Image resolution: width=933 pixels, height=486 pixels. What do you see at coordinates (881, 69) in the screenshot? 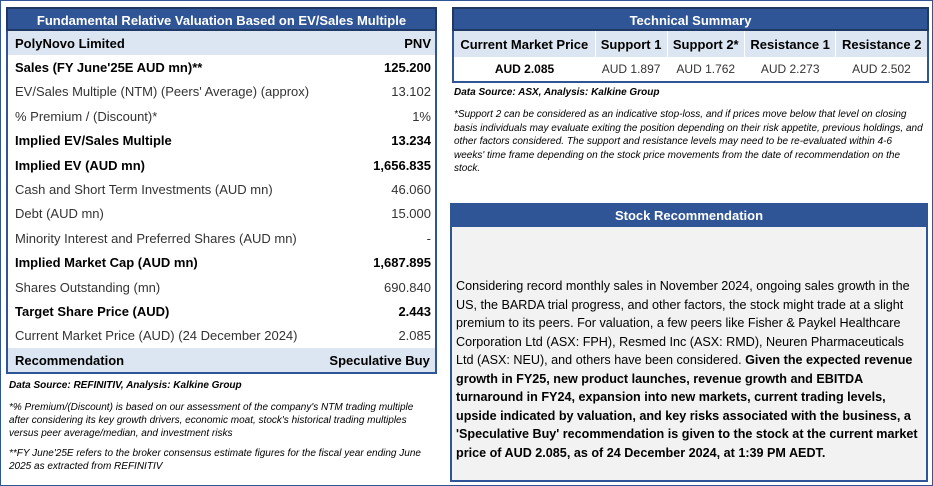
I see `table-cell: AUD 2.502` at bounding box center [881, 69].